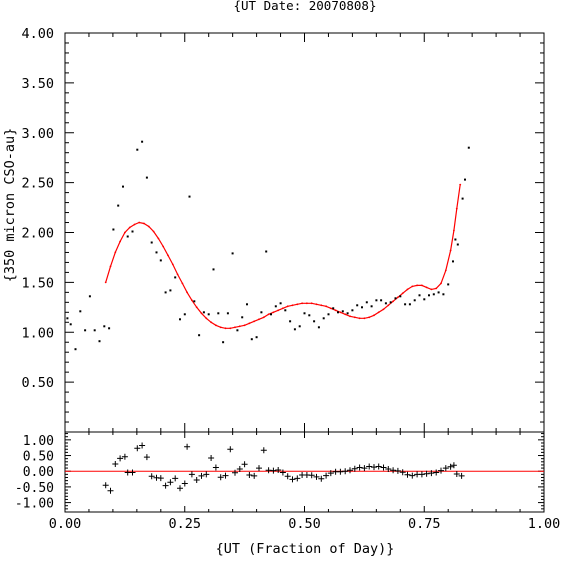 The width and height of the screenshot is (574, 574). I want to click on x-tick-label: 0.25, so click(184, 524).